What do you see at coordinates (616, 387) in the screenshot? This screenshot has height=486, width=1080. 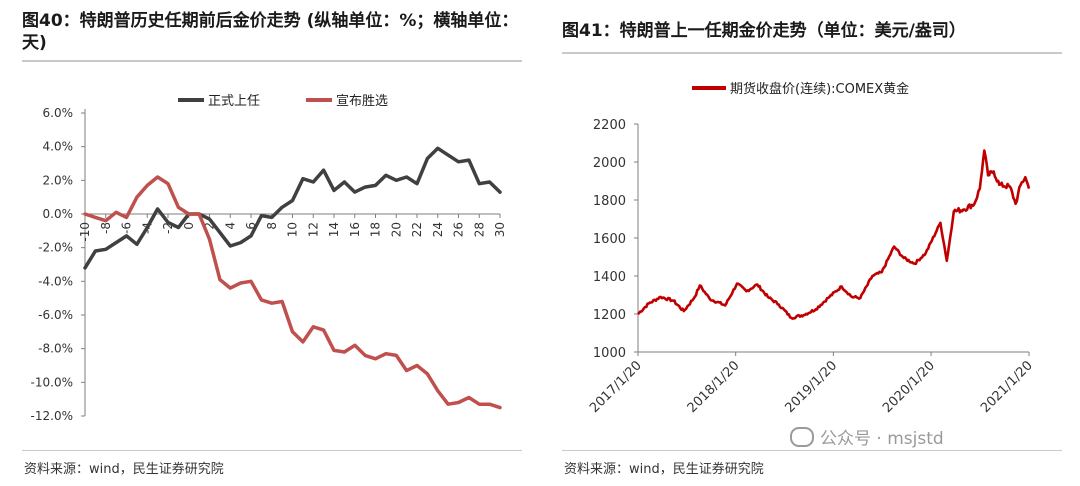 I see `x-tick-label: 2017/1/20` at bounding box center [616, 387].